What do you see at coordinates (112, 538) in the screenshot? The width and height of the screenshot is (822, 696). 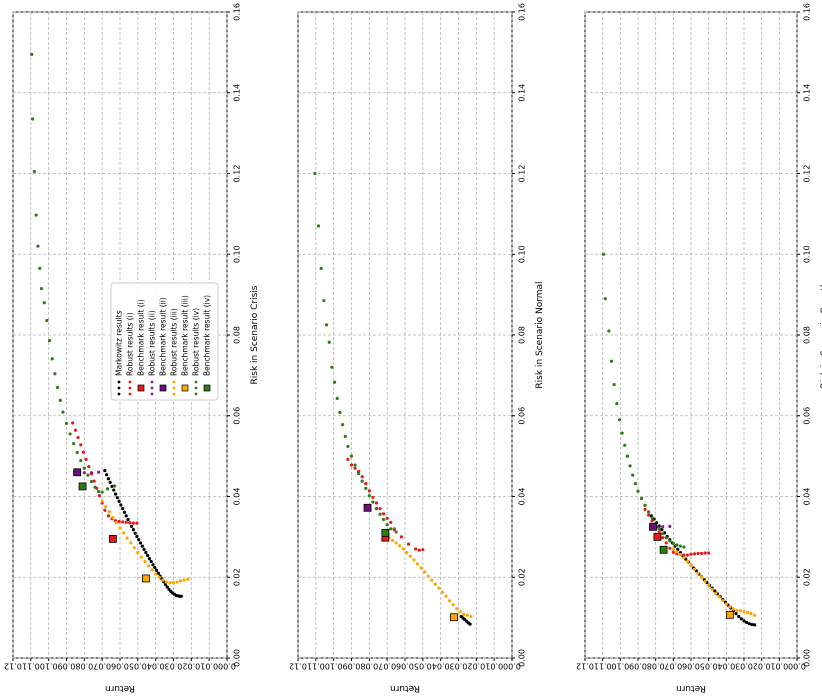 I see `marker-benchmark-result-i-` at bounding box center [112, 538].